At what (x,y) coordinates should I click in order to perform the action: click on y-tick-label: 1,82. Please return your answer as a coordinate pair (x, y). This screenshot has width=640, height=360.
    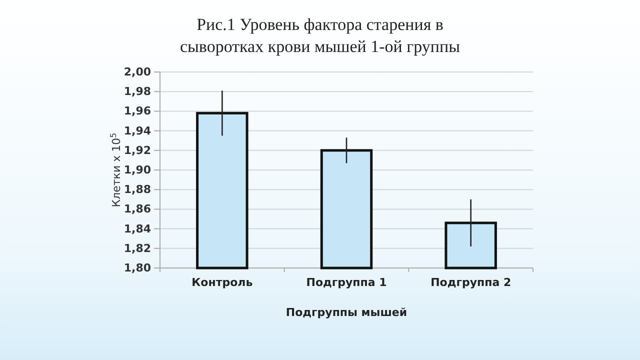
    Looking at the image, I should click on (137, 248).